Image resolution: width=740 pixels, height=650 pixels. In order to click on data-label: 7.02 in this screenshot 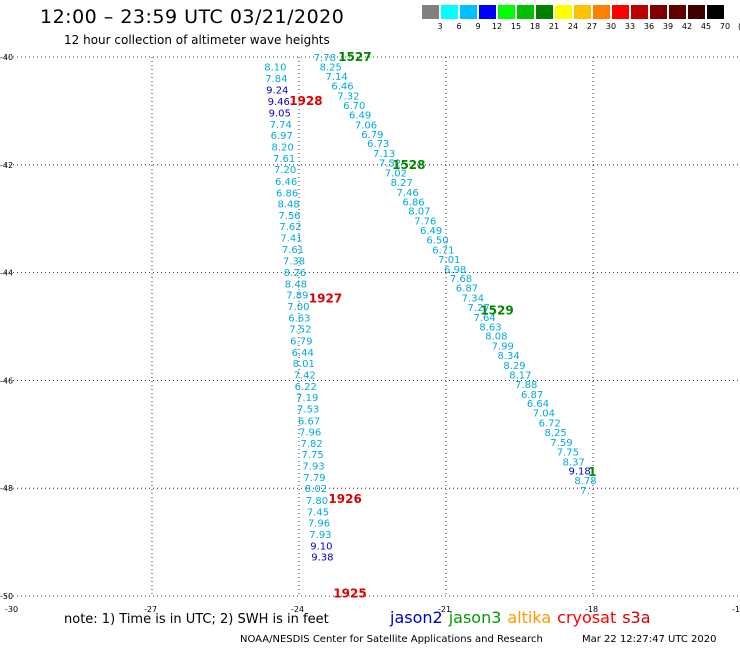, I will do `click(396, 173)`.